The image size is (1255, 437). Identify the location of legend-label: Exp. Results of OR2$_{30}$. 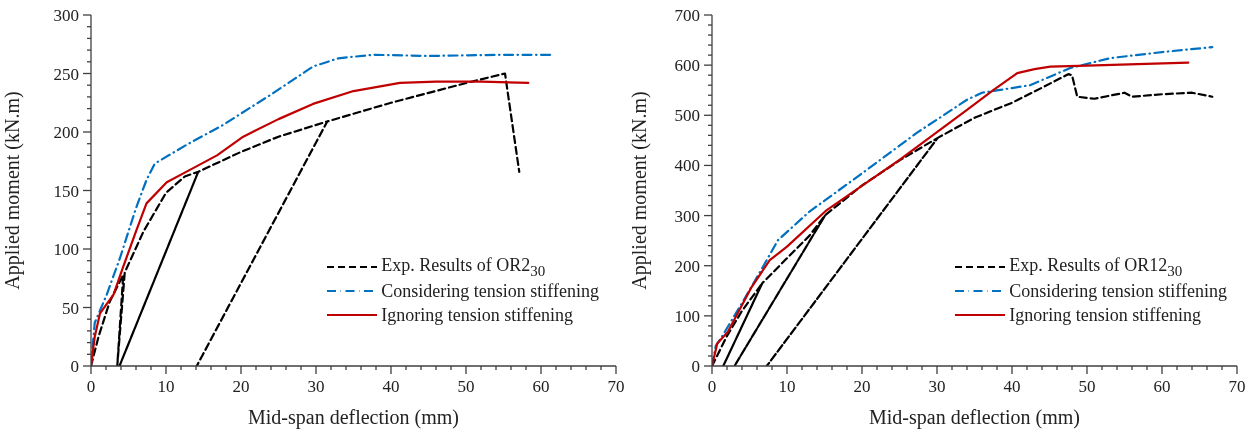
(463, 267).